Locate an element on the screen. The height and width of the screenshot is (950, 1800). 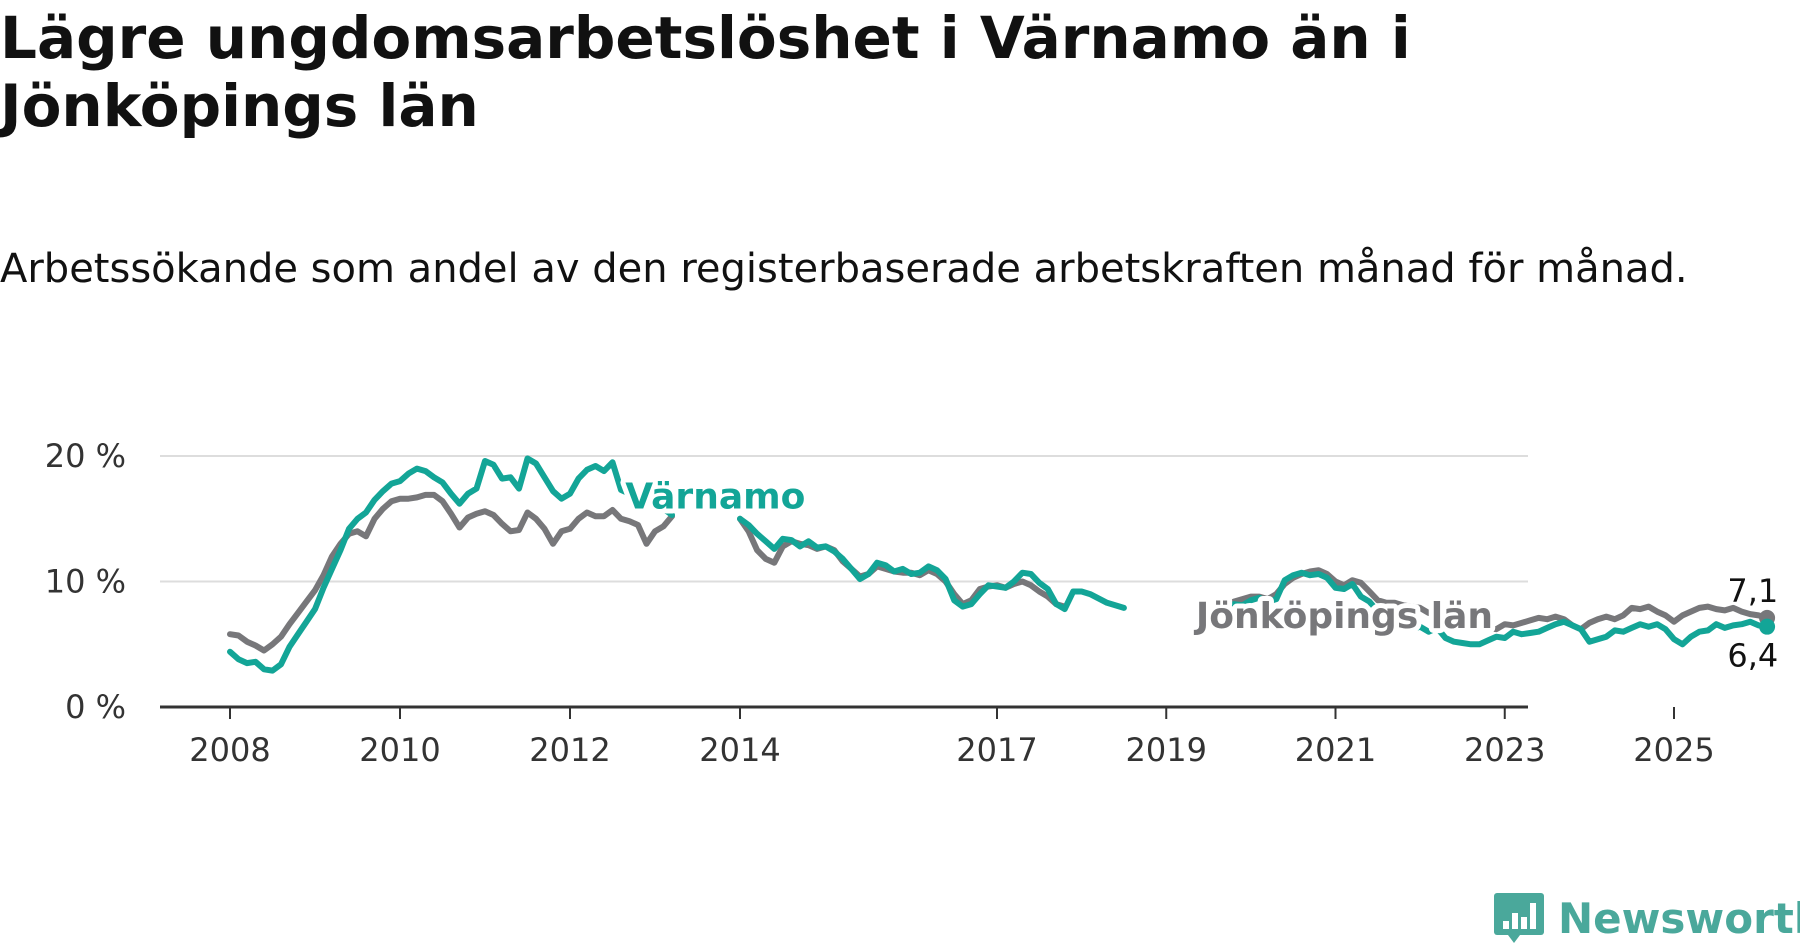
x-tick-label: 2025 is located at coordinates (1673, 750).